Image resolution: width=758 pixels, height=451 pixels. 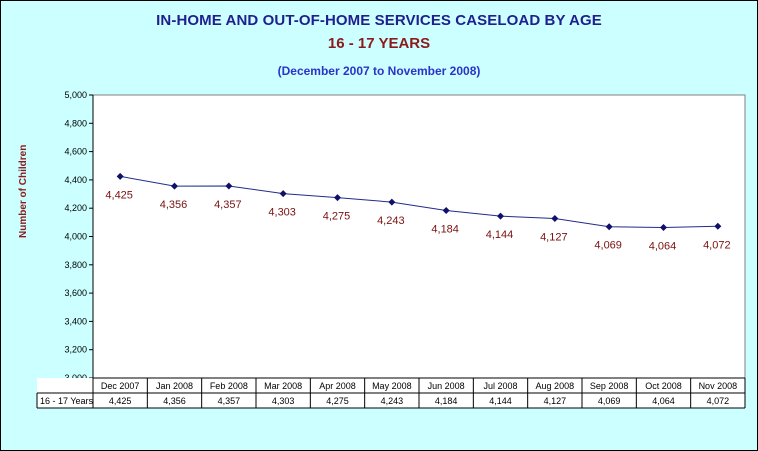 I want to click on x-tick-label: Feb 2008, so click(x=229, y=386).